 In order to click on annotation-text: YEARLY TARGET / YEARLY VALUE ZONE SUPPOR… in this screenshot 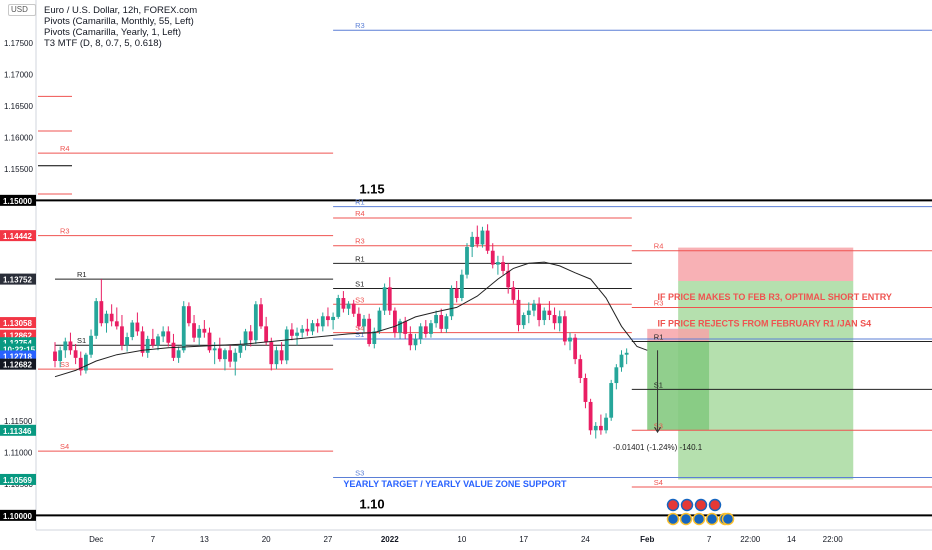, I will do `click(455, 484)`.